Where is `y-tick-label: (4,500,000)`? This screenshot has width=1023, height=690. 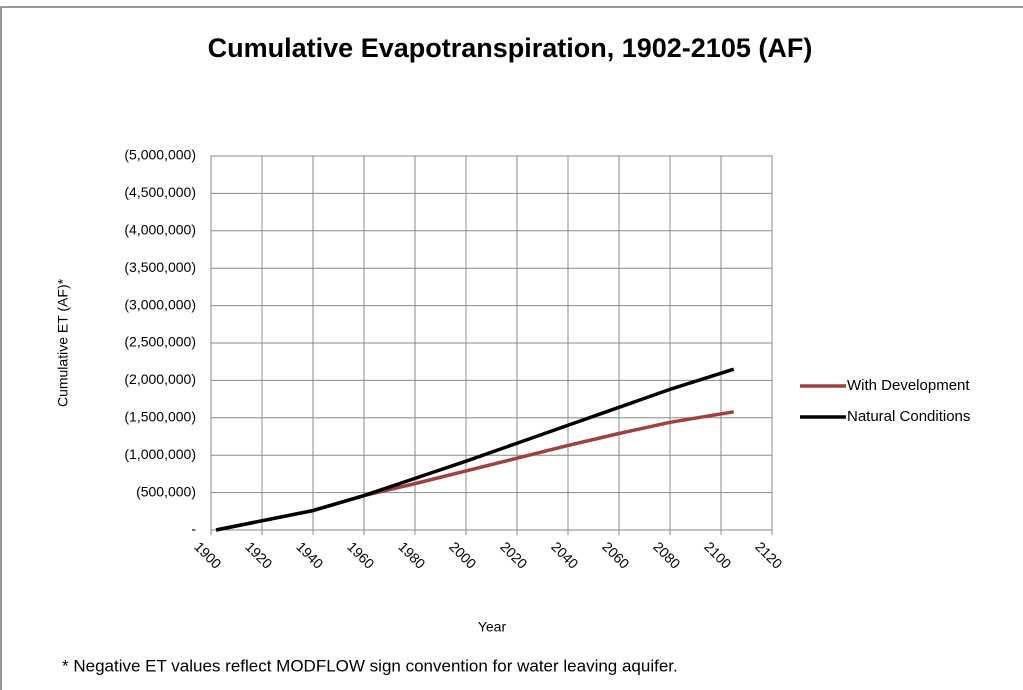 y-tick-label: (4,500,000) is located at coordinates (160, 192).